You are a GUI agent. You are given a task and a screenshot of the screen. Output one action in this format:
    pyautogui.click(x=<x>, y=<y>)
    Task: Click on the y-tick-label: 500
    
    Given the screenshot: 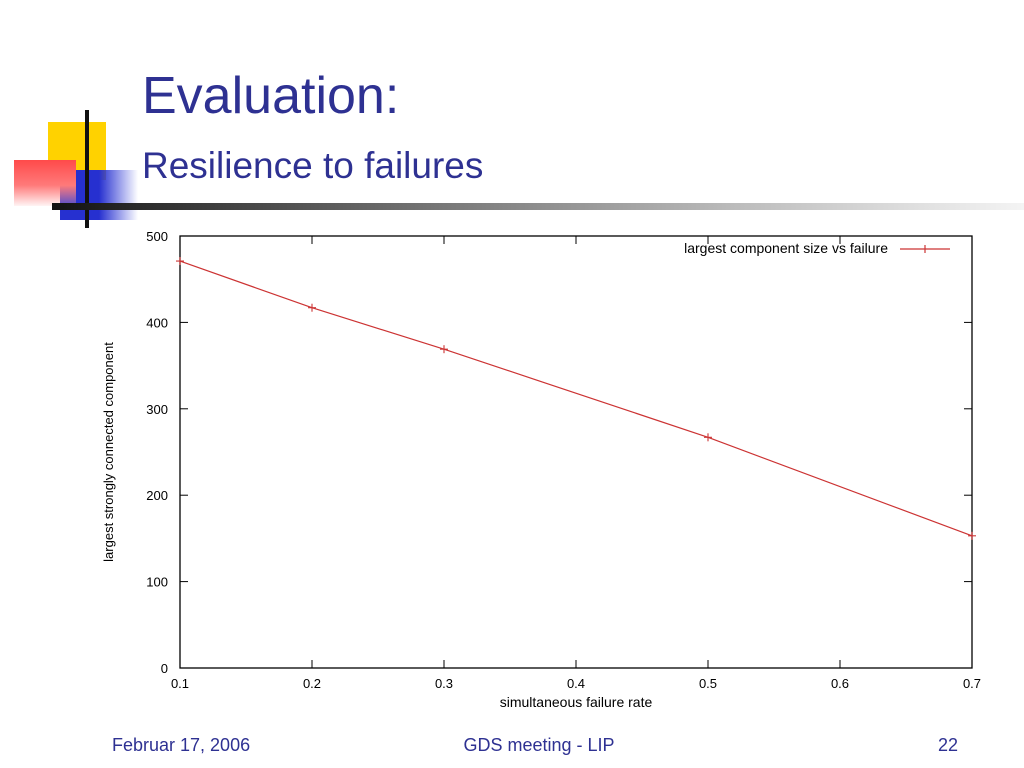 What is the action you would take?
    pyautogui.click(x=157, y=236)
    